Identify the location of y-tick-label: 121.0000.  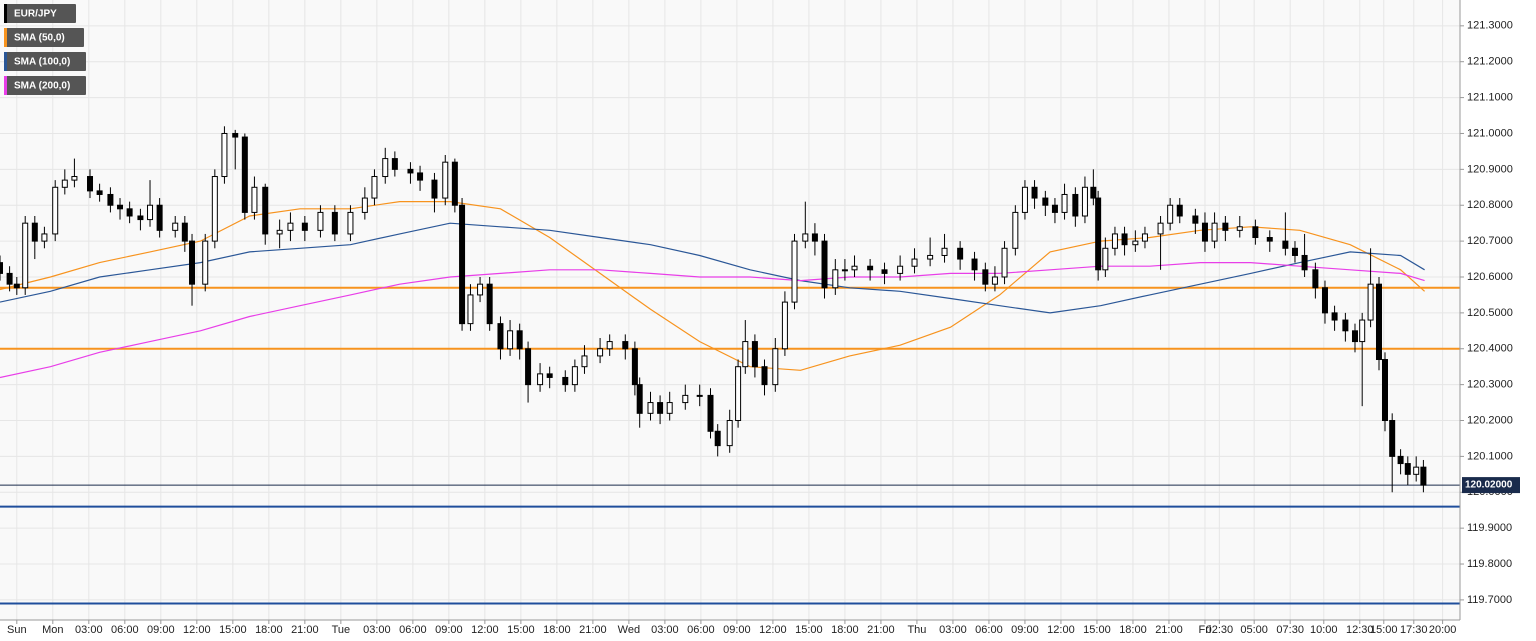
(1490, 133).